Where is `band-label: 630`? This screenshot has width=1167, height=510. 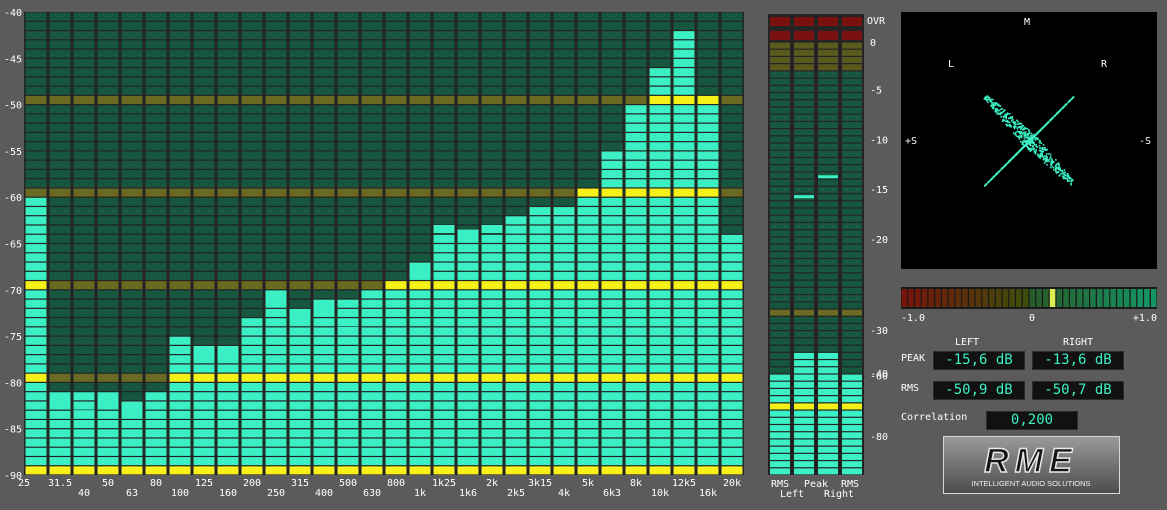 band-label: 630 is located at coordinates (372, 493).